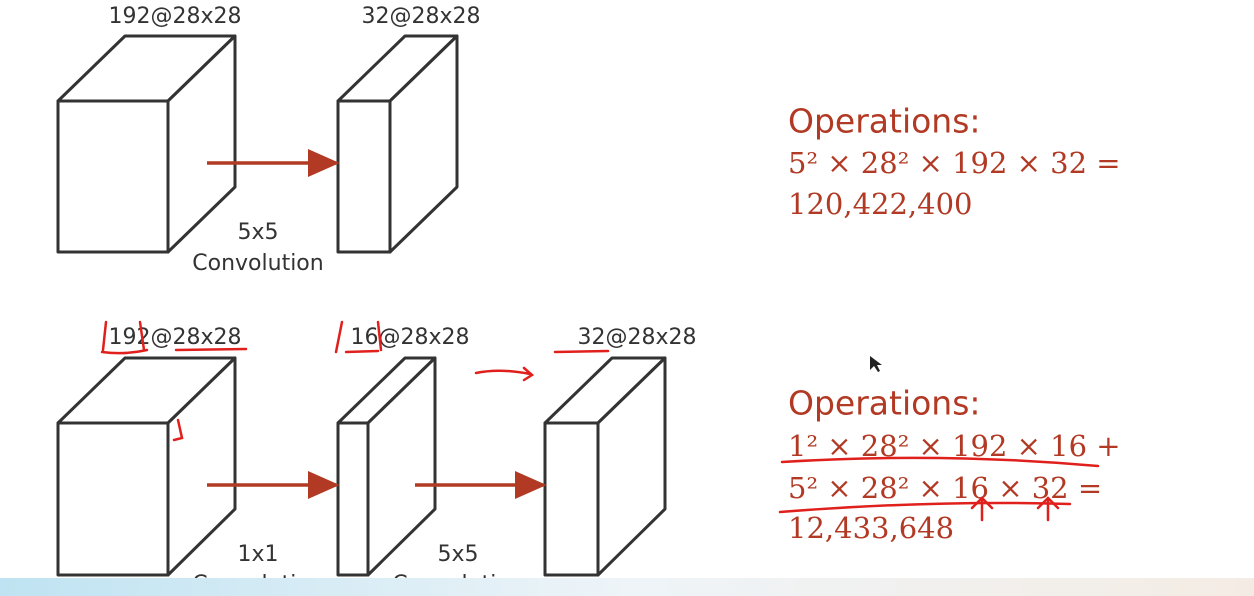  What do you see at coordinates (627, 587) in the screenshot?
I see `bottom-strip` at bounding box center [627, 587].